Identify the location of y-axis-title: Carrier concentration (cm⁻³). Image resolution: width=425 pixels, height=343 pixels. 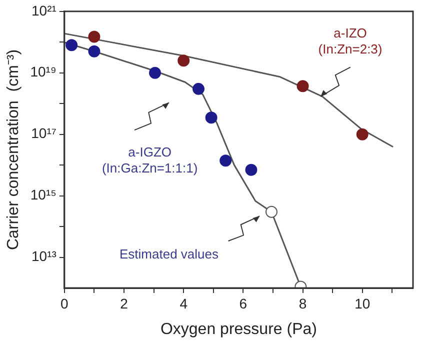
(13, 149).